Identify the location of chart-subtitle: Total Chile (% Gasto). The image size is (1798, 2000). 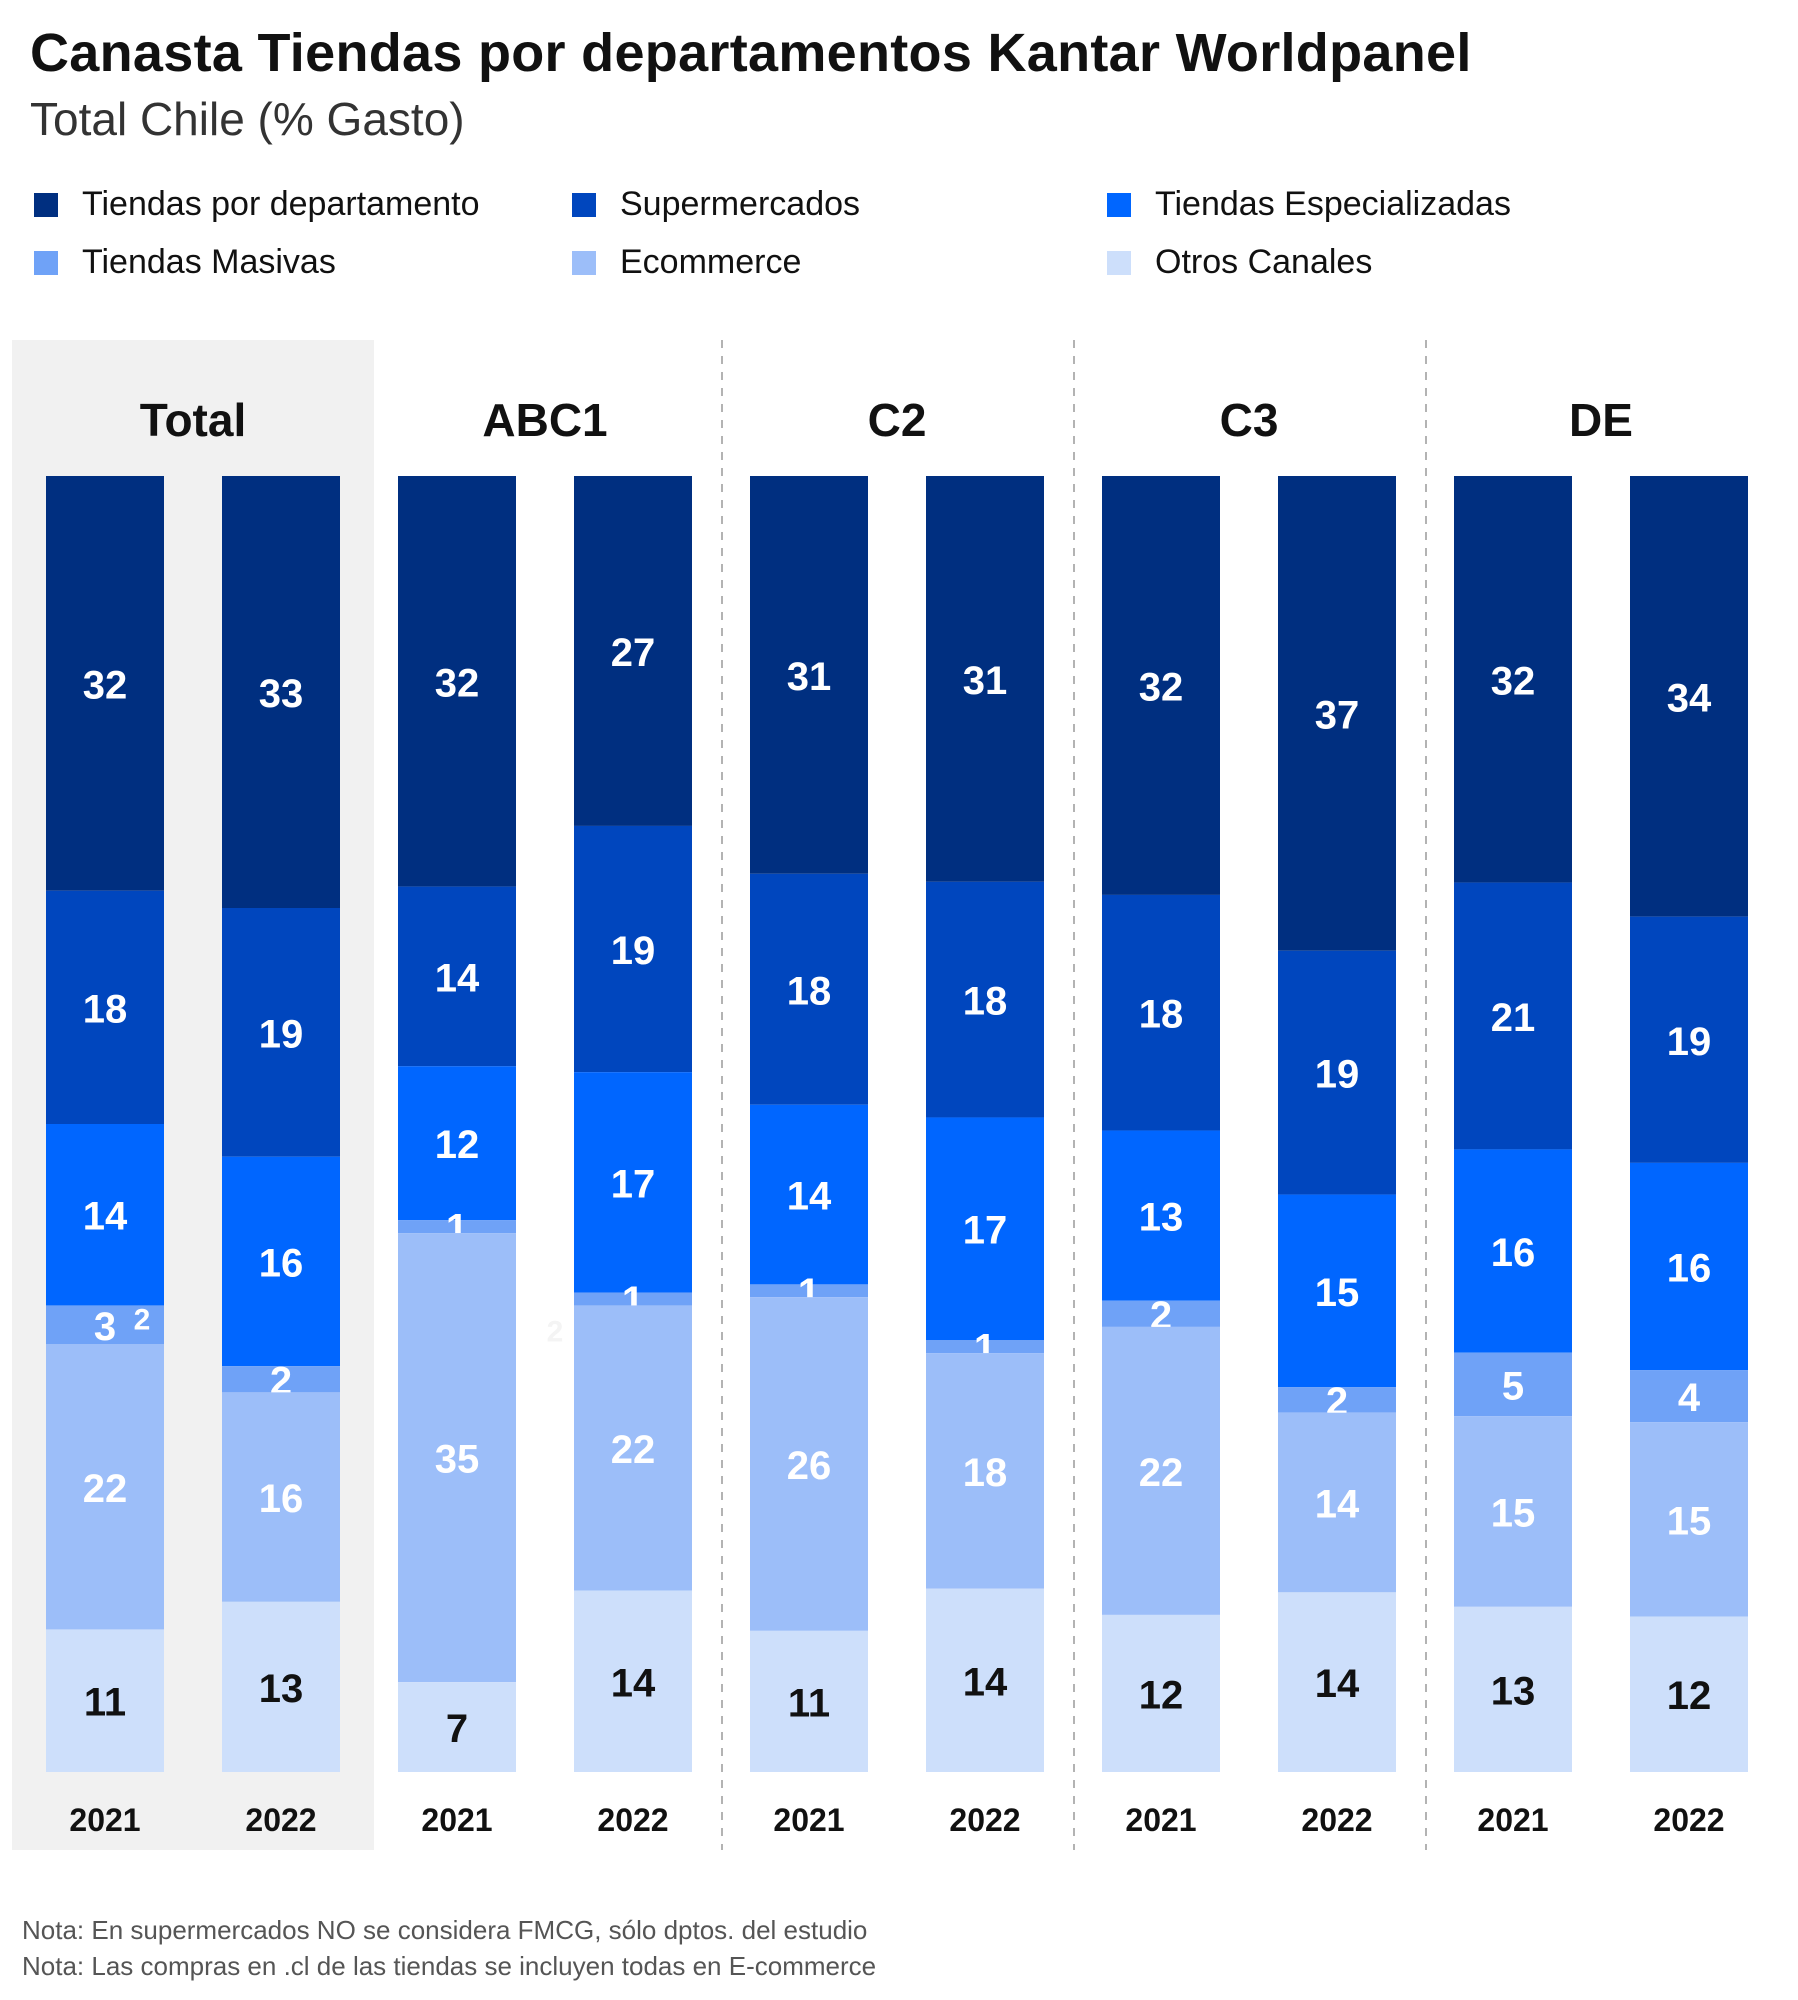
(247, 119).